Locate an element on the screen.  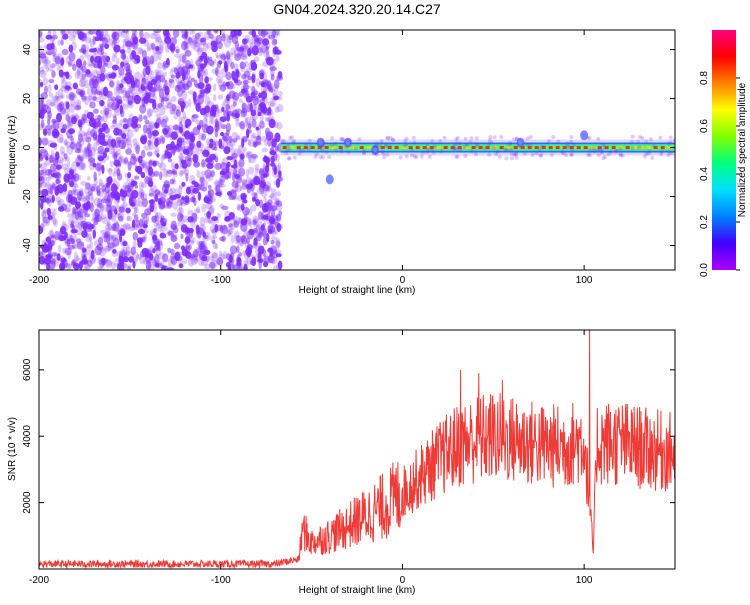
spectrogram-signal-band is located at coordinates (477, 157).